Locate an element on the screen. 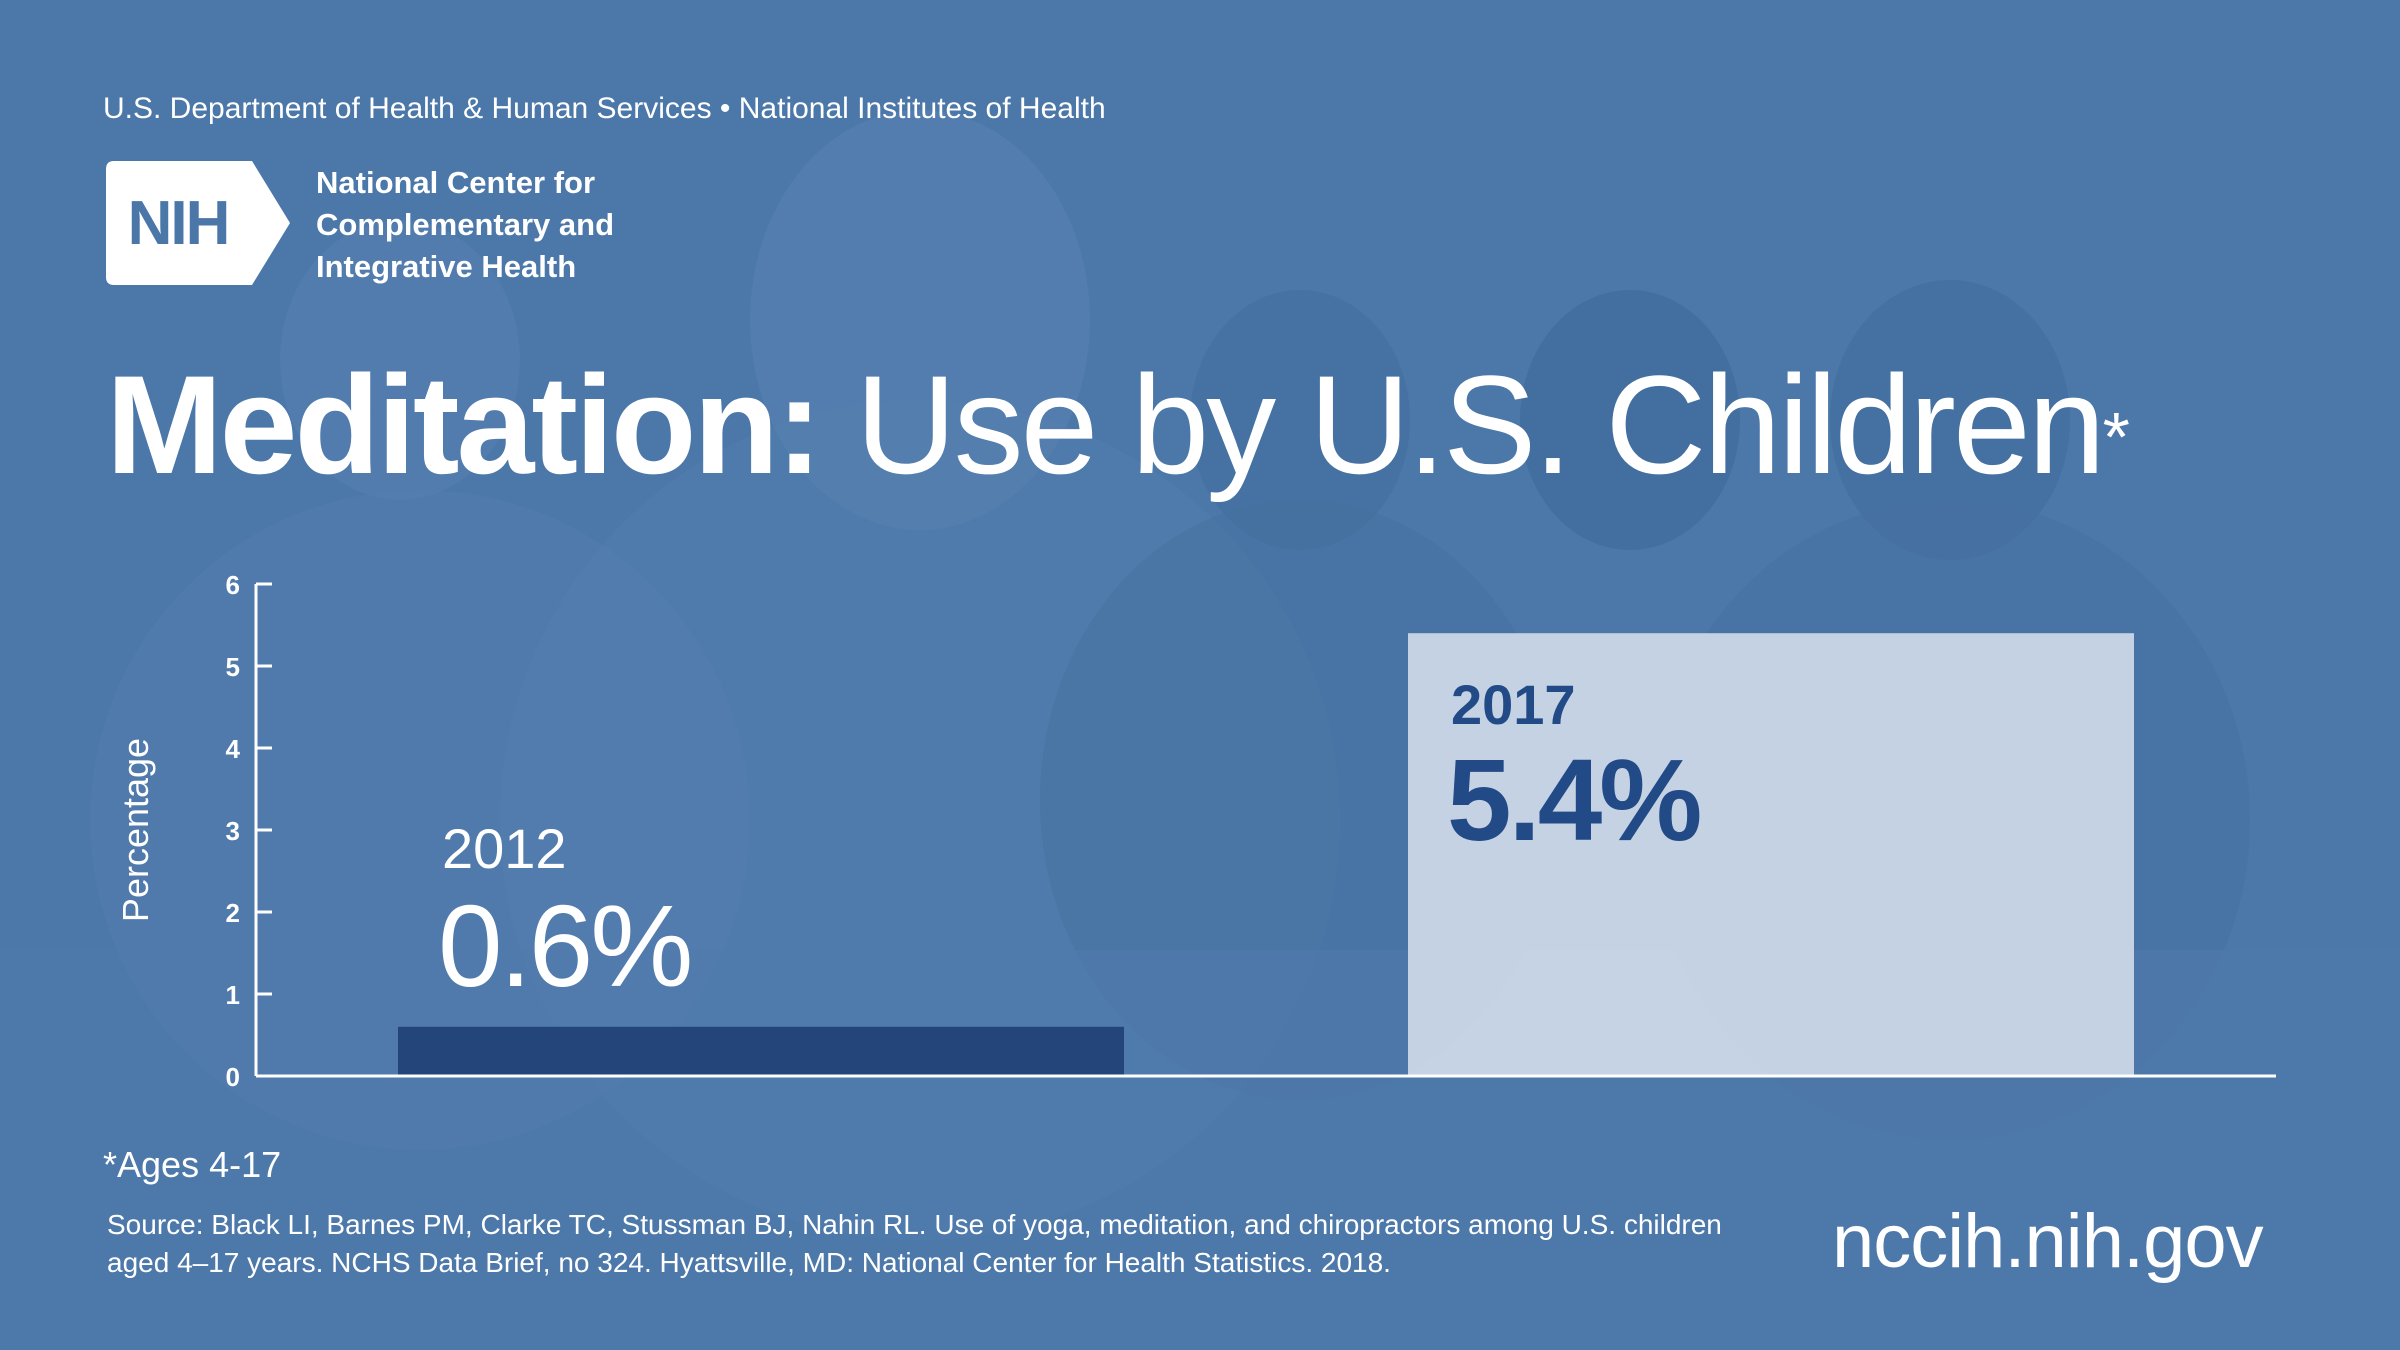 The width and height of the screenshot is (2400, 1350). value-label: 5.4% is located at coordinates (1573, 800).